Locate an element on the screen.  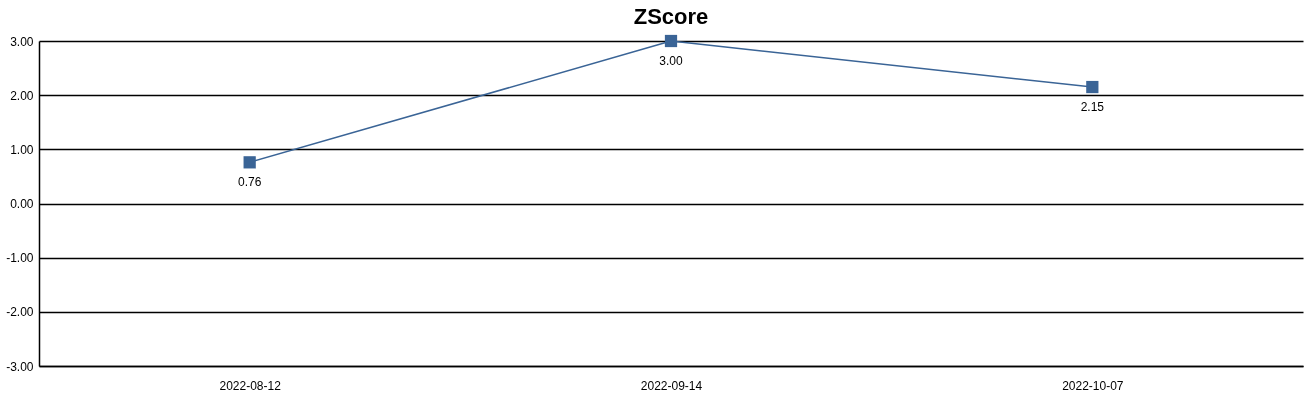
chart-title: ZScore is located at coordinates (671, 16).